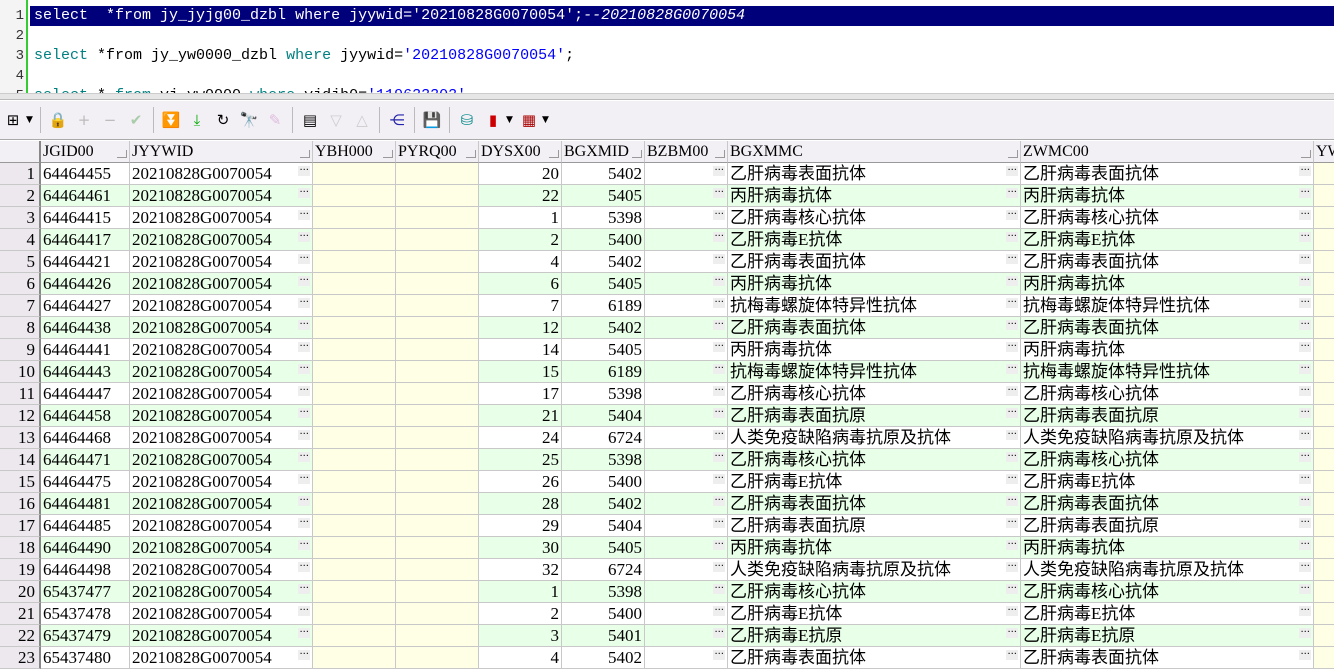  I want to click on cell-jgid00: 65437479, so click(85, 636).